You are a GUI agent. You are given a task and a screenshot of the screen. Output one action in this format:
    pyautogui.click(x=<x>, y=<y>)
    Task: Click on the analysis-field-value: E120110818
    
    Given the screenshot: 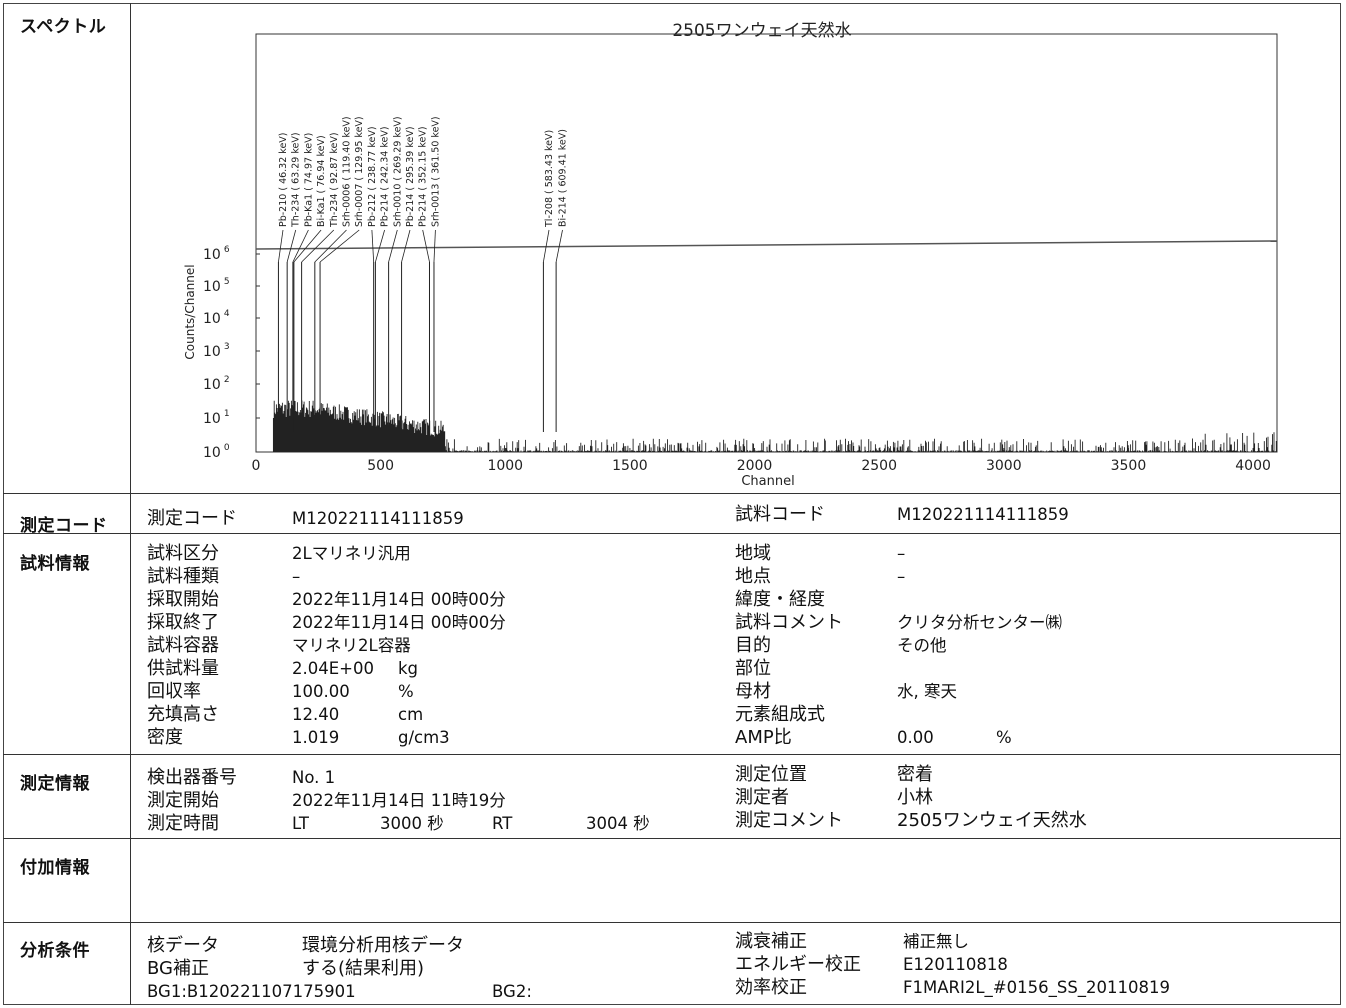 What is the action you would take?
    pyautogui.click(x=955, y=964)
    